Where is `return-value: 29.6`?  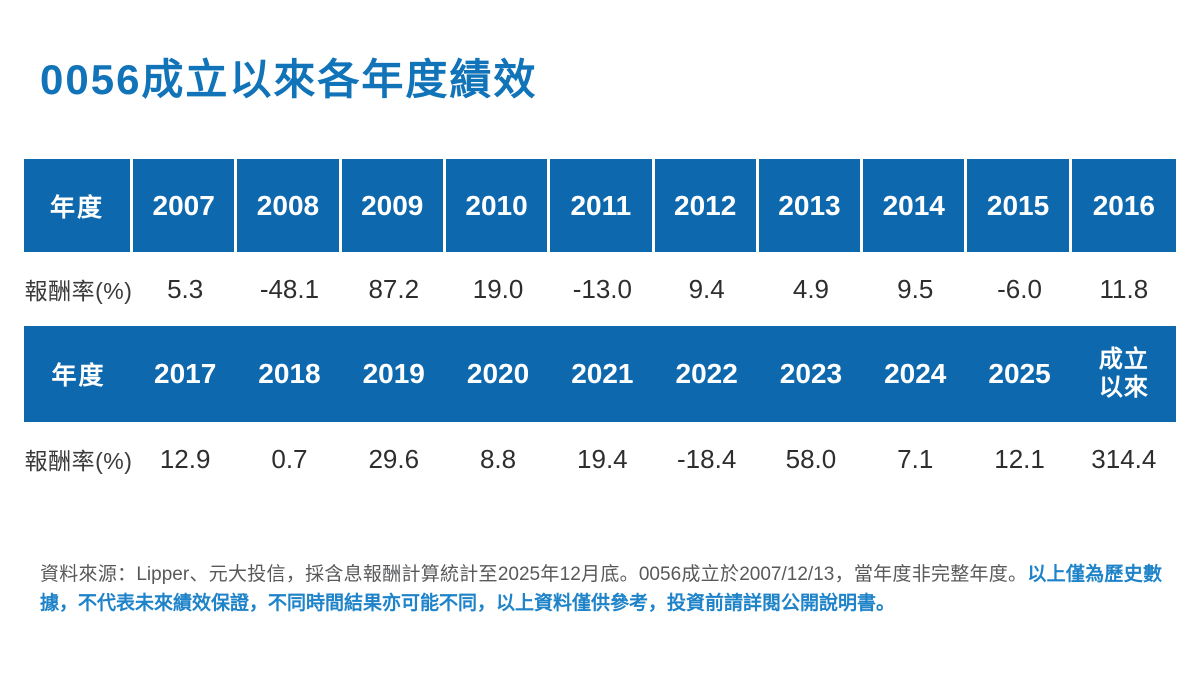 return-value: 29.6 is located at coordinates (394, 458).